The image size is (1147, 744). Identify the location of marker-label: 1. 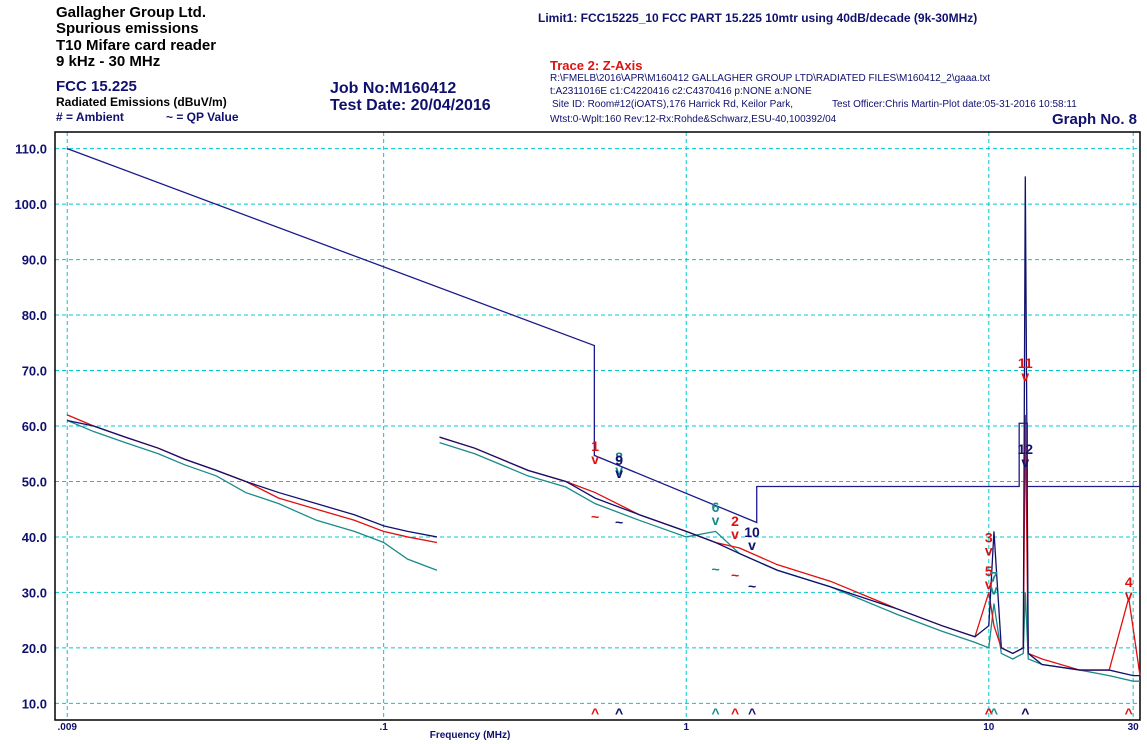
(595, 446).